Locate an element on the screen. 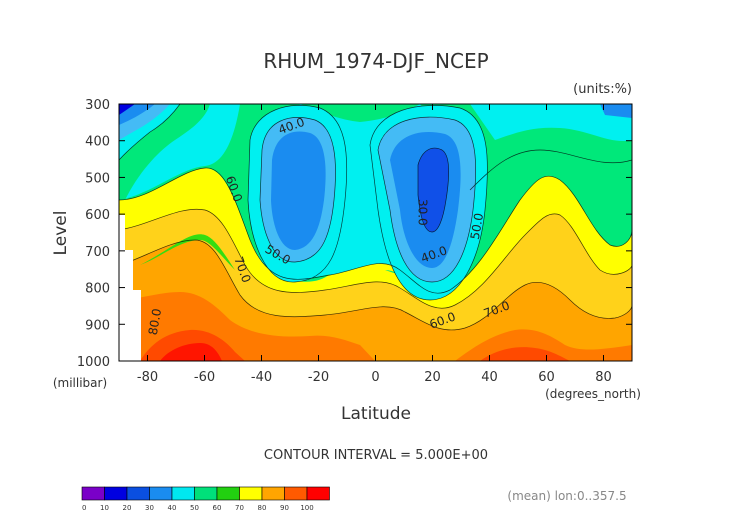  y-tick-label: 500 is located at coordinates (97, 178).